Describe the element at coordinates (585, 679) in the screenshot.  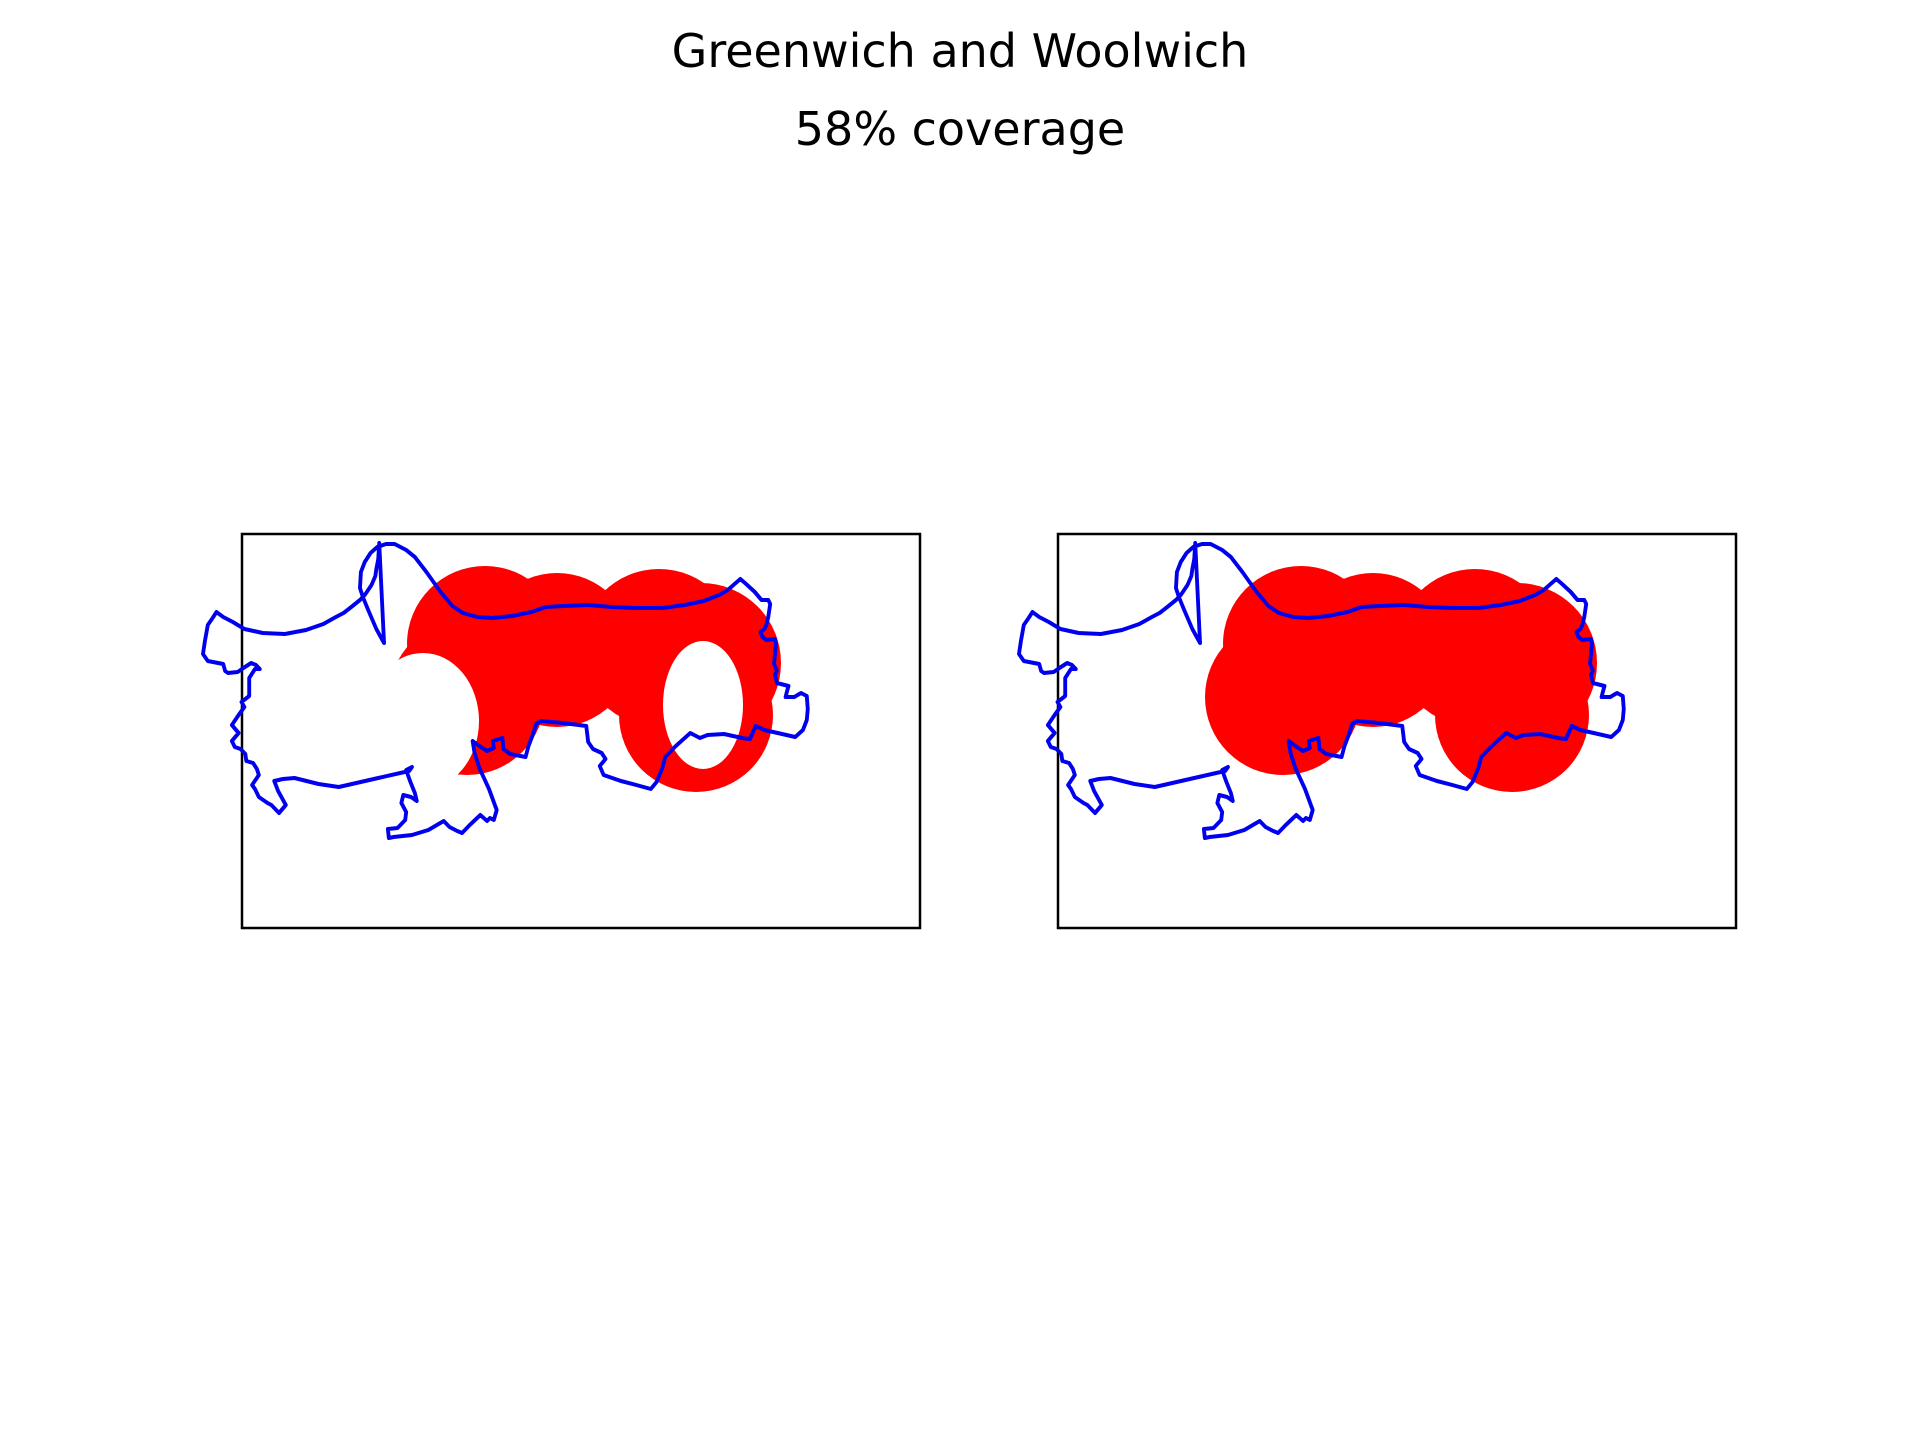
I see `left-coverage-area` at that location.